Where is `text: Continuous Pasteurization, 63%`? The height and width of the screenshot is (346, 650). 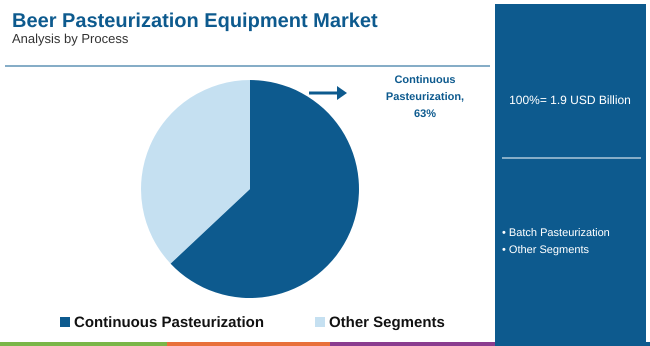
text: Continuous Pasteurization, 63% is located at coordinates (425, 97).